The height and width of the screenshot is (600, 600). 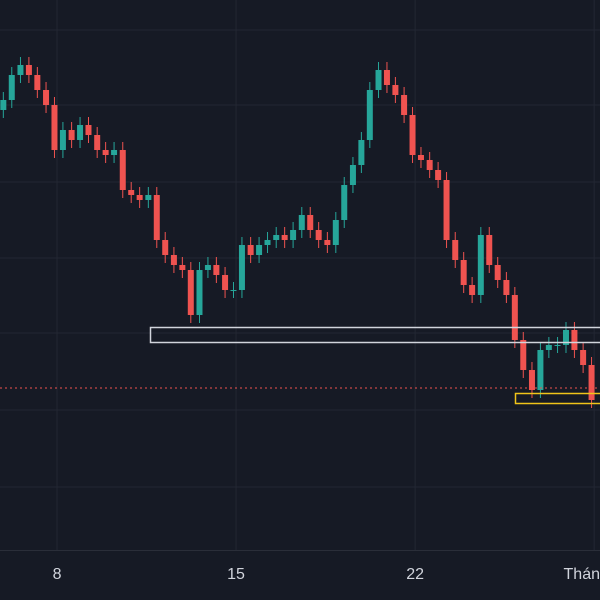 I want to click on x-tick-label: 15, so click(x=236, y=574).